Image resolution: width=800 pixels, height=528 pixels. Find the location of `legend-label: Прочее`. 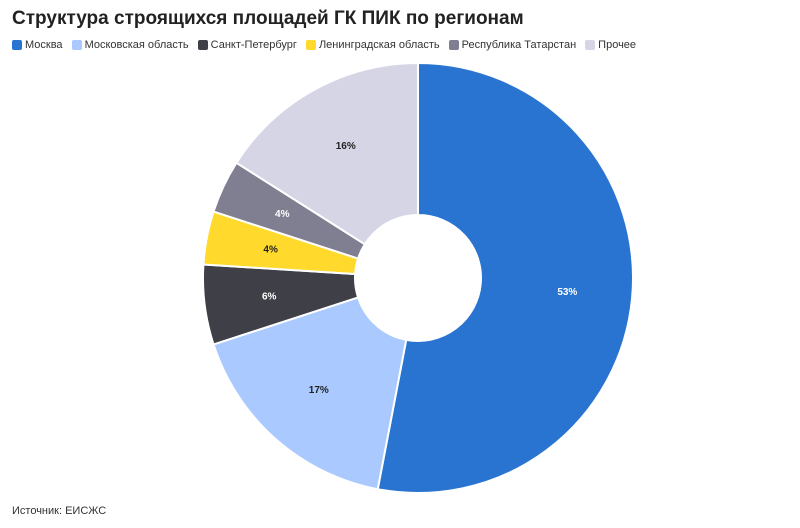

legend-label: Прочее is located at coordinates (617, 45).